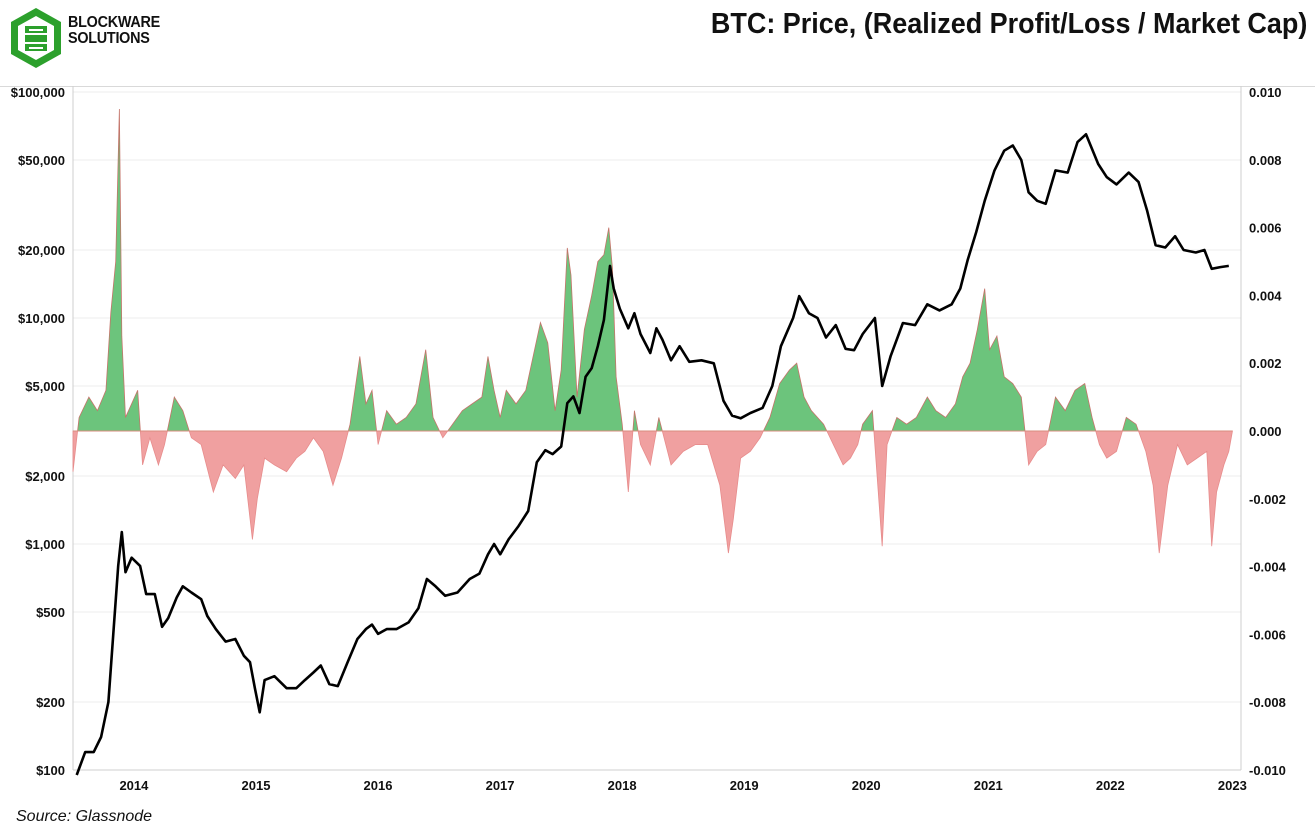 The height and width of the screenshot is (835, 1315). I want to click on blockware-logo-icon, so click(36, 38).